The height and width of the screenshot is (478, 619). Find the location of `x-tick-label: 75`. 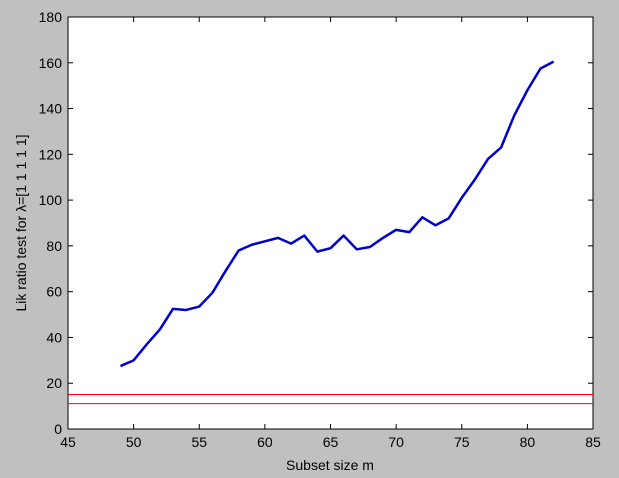

x-tick-label: 75 is located at coordinates (462, 442).